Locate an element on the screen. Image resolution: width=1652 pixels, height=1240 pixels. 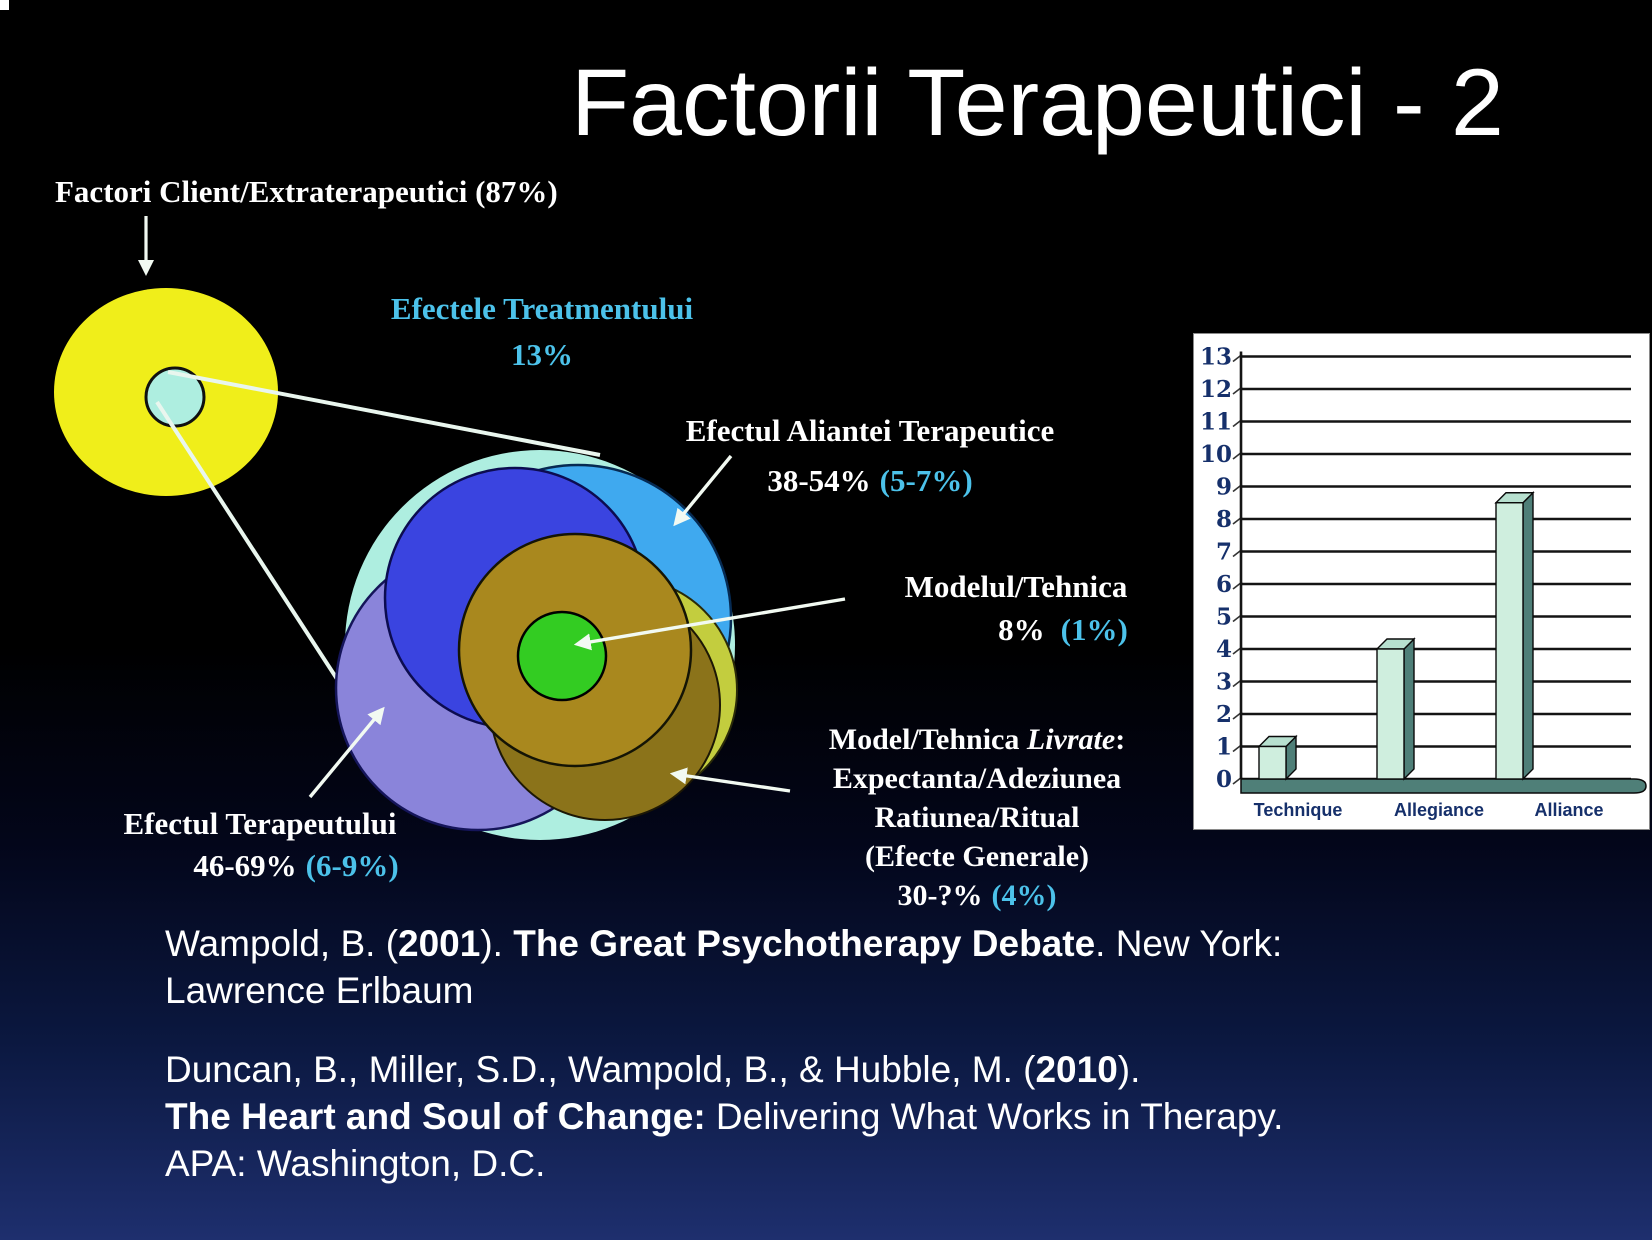
model-paren: (1%) is located at coordinates (1094, 629).